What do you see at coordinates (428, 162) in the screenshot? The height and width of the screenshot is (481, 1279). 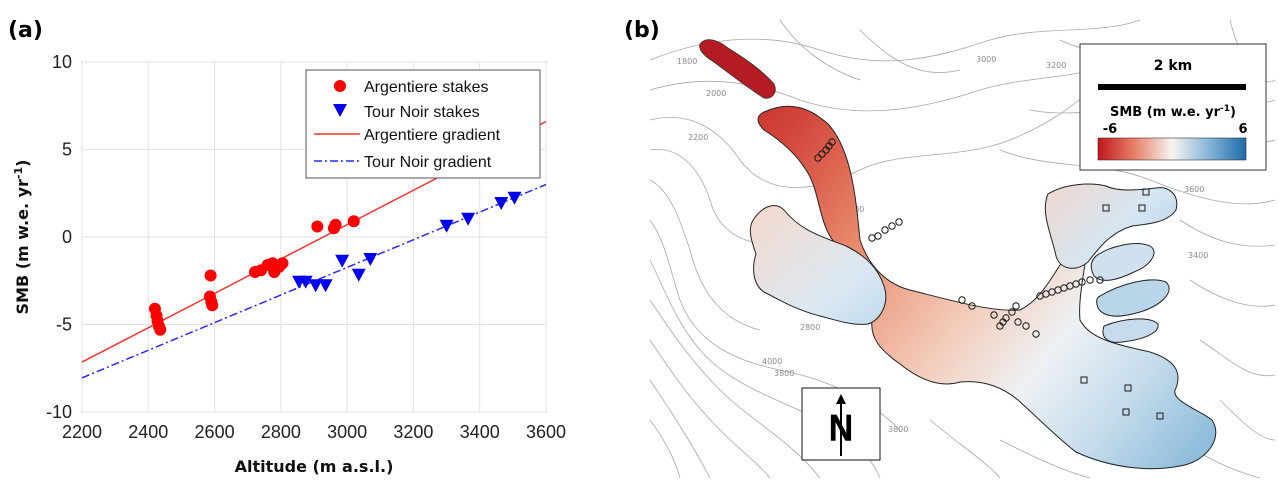 I see `legend-label-tour-noir-gradient: Tour Noir gradient` at bounding box center [428, 162].